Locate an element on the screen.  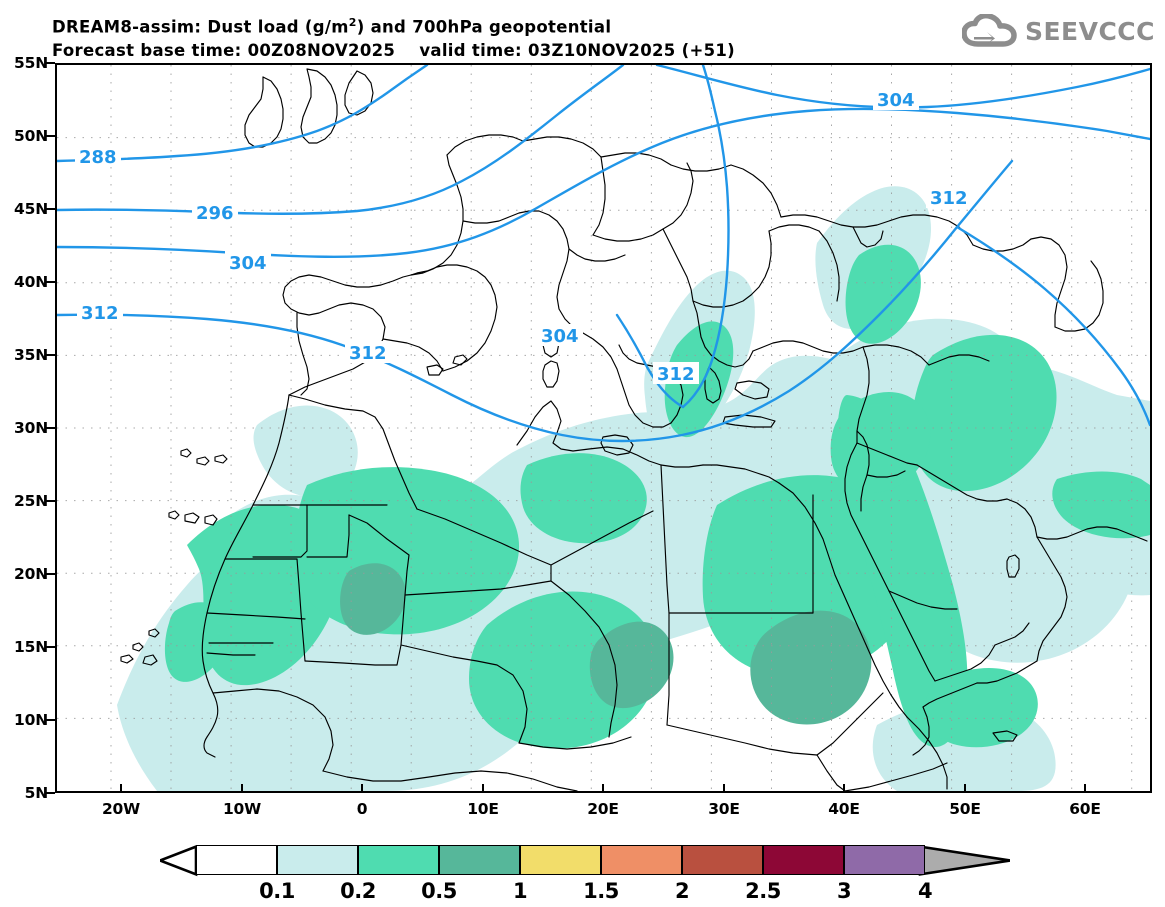
colorbar-seg-1.5-2 is located at coordinates (641, 860).